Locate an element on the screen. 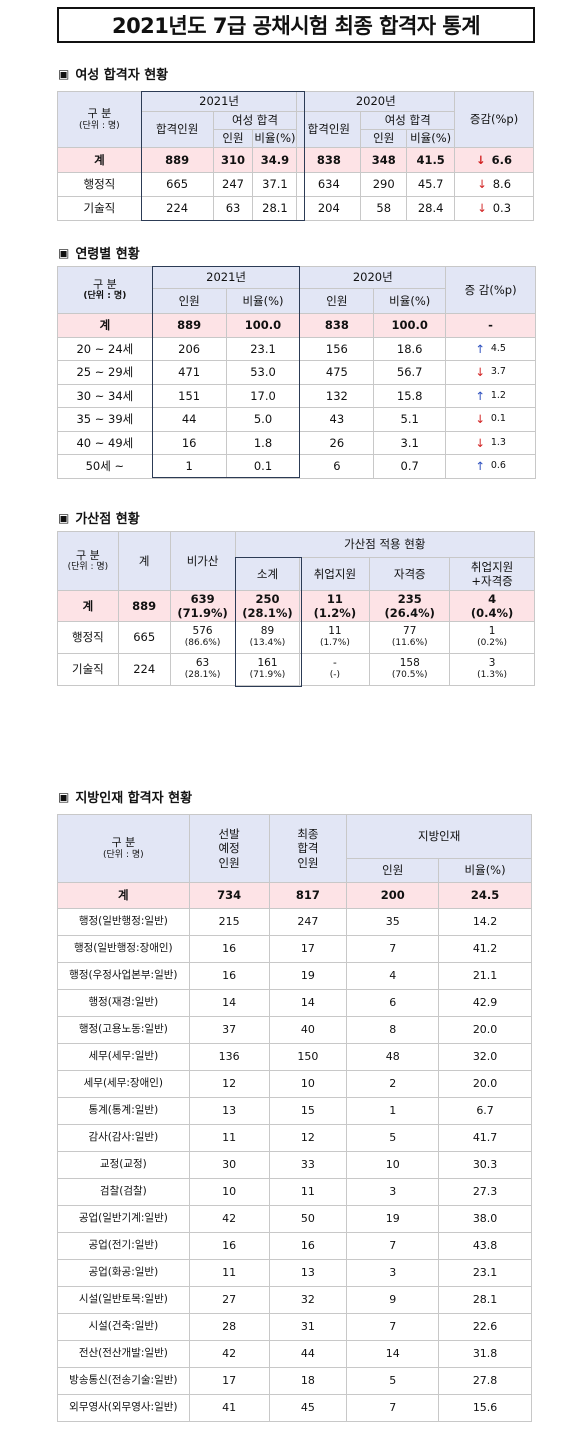  cell-a: 37 is located at coordinates (229, 1030).